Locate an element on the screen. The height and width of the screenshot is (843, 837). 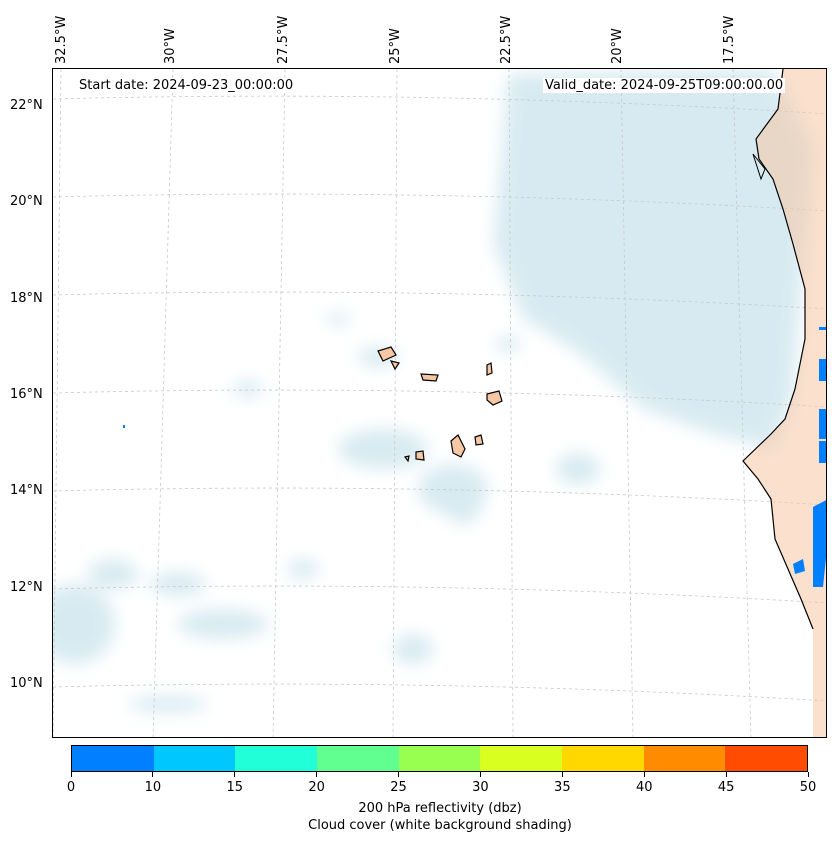
lat-label-18n: 18°N is located at coordinates (26, 298).